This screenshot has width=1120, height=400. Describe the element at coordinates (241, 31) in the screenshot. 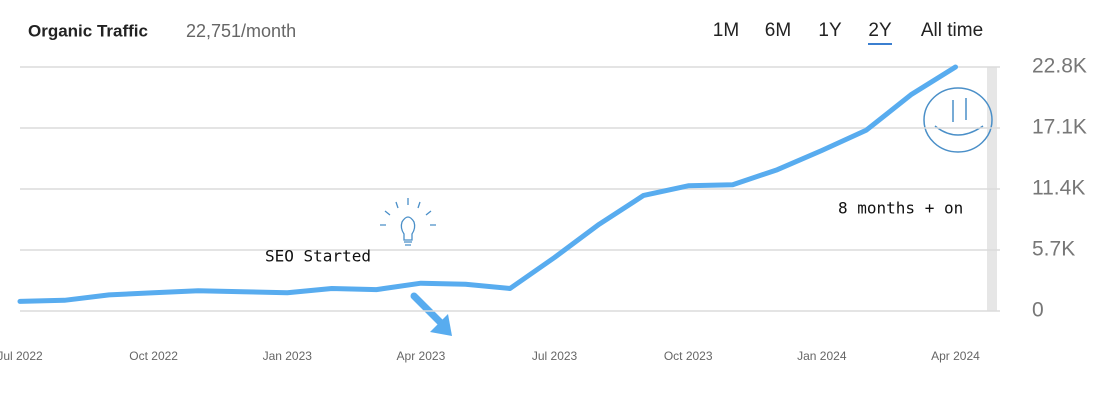

I see `chart-subtitle: 22,751/month` at that location.